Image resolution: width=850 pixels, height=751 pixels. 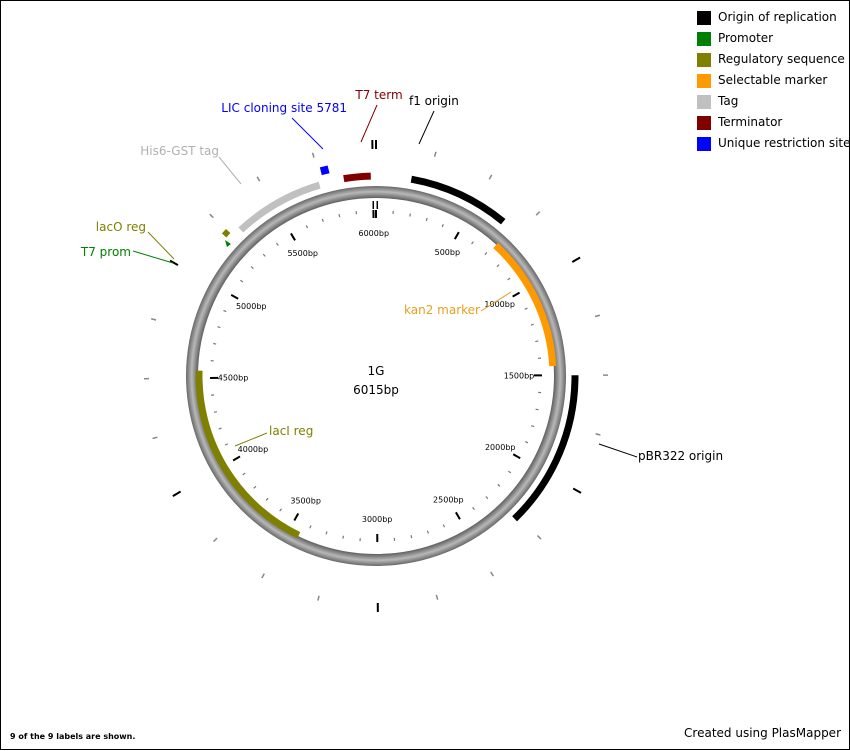 What do you see at coordinates (442, 310) in the screenshot?
I see `feature-label-kan2-marker: kan2 marker` at bounding box center [442, 310].